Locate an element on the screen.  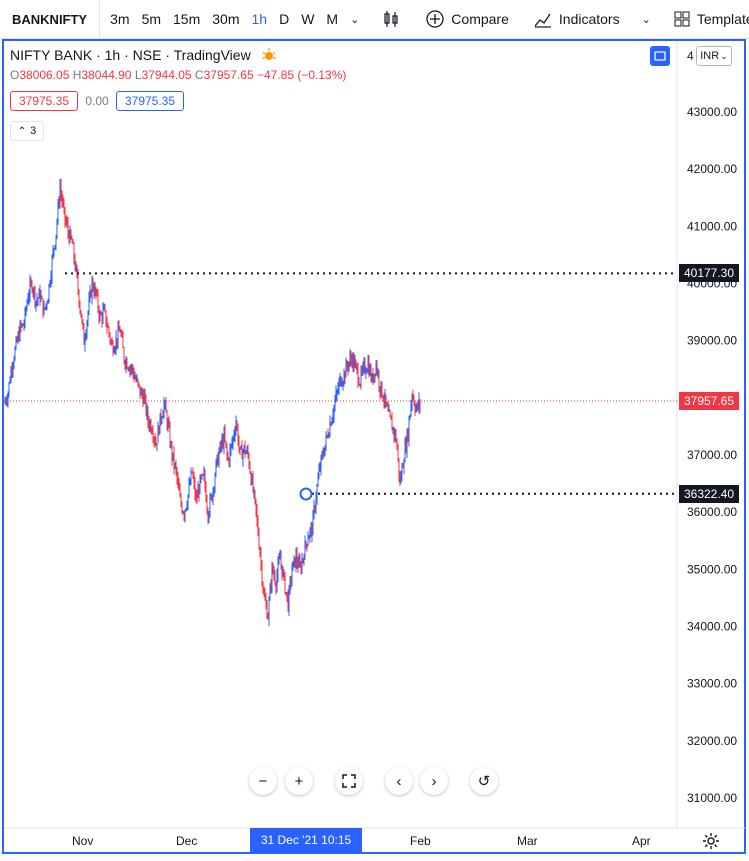
layouts-chevron-icon: ⌄ is located at coordinates (646, 19).